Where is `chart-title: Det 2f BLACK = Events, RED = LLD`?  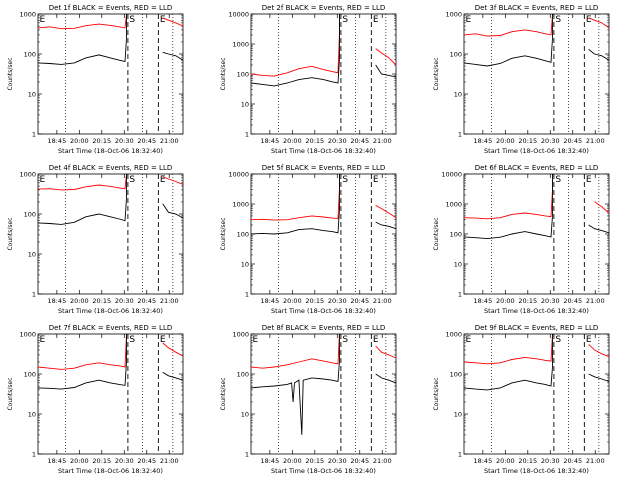
chart-title: Det 2f BLACK = Events, RED = LLD is located at coordinates (323, 8).